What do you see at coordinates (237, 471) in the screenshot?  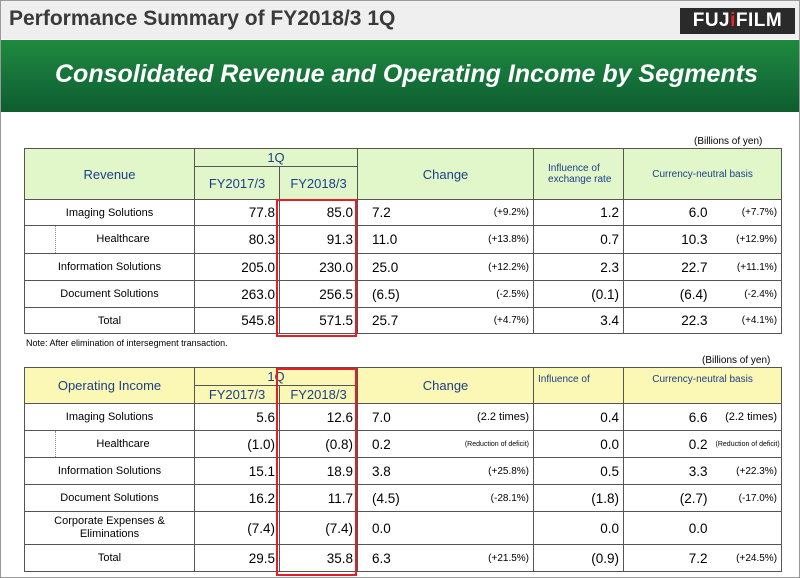 I see `prev-value: 15.1` at bounding box center [237, 471].